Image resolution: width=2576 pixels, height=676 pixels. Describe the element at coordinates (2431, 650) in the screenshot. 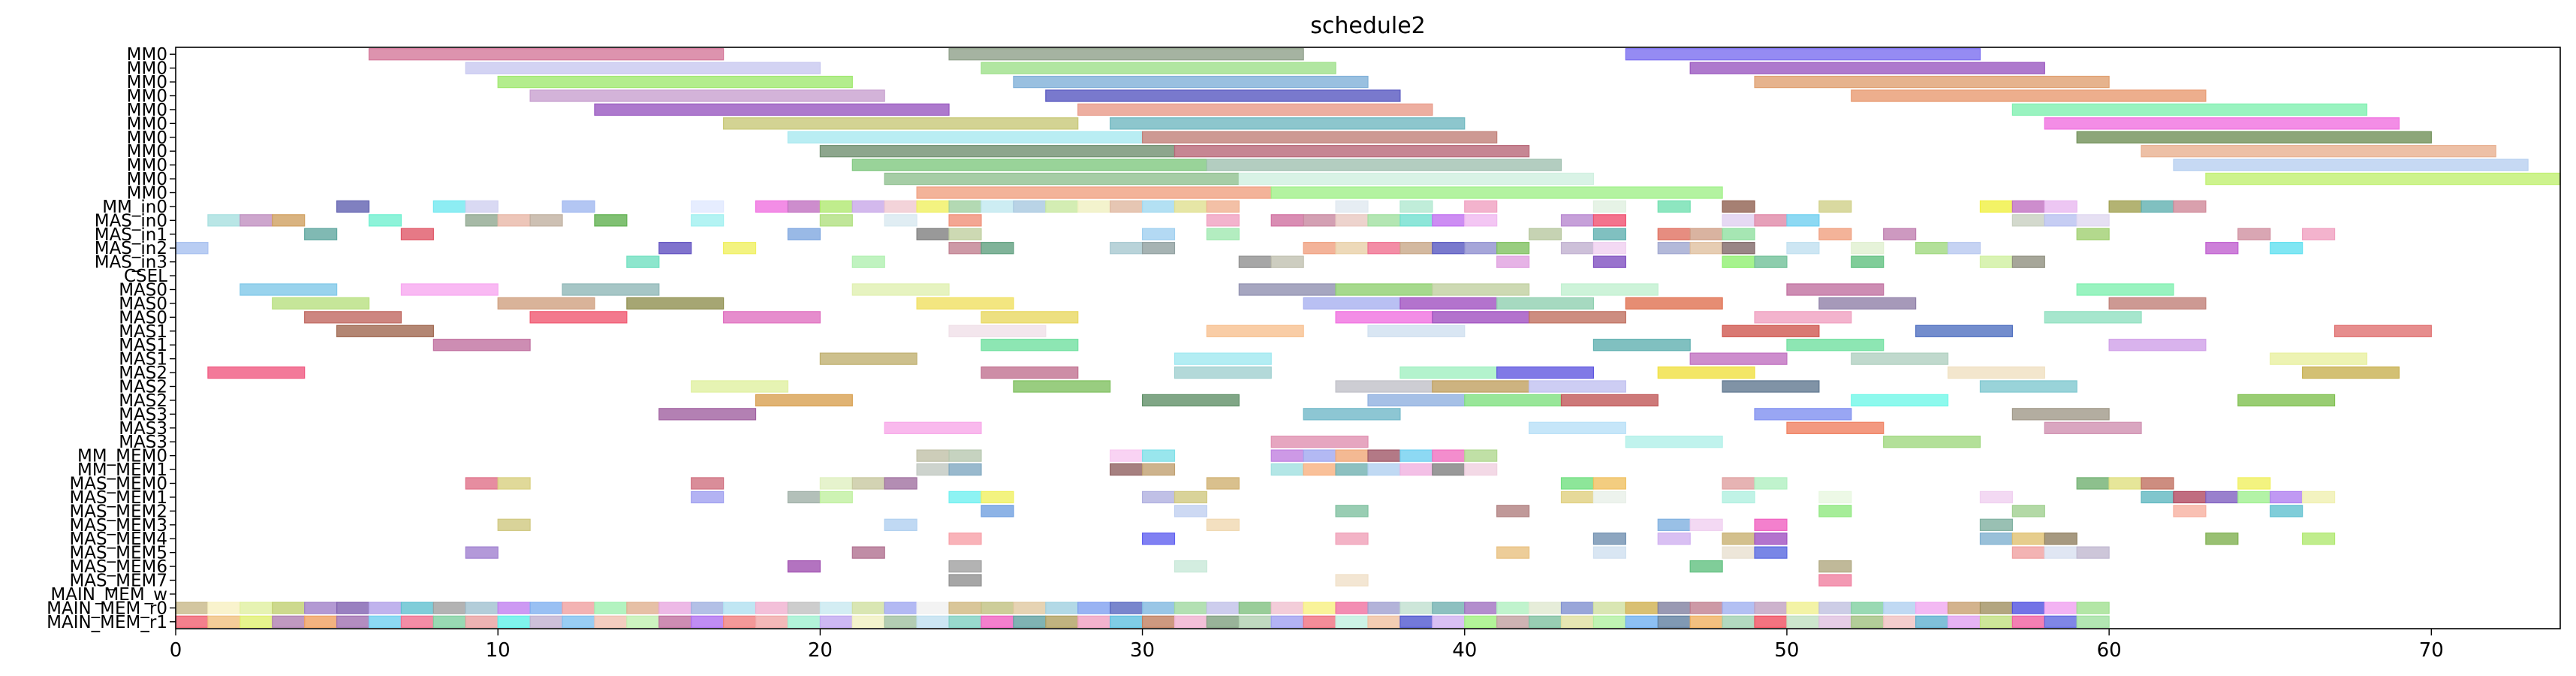

I see `x-tick-label: 70` at that location.